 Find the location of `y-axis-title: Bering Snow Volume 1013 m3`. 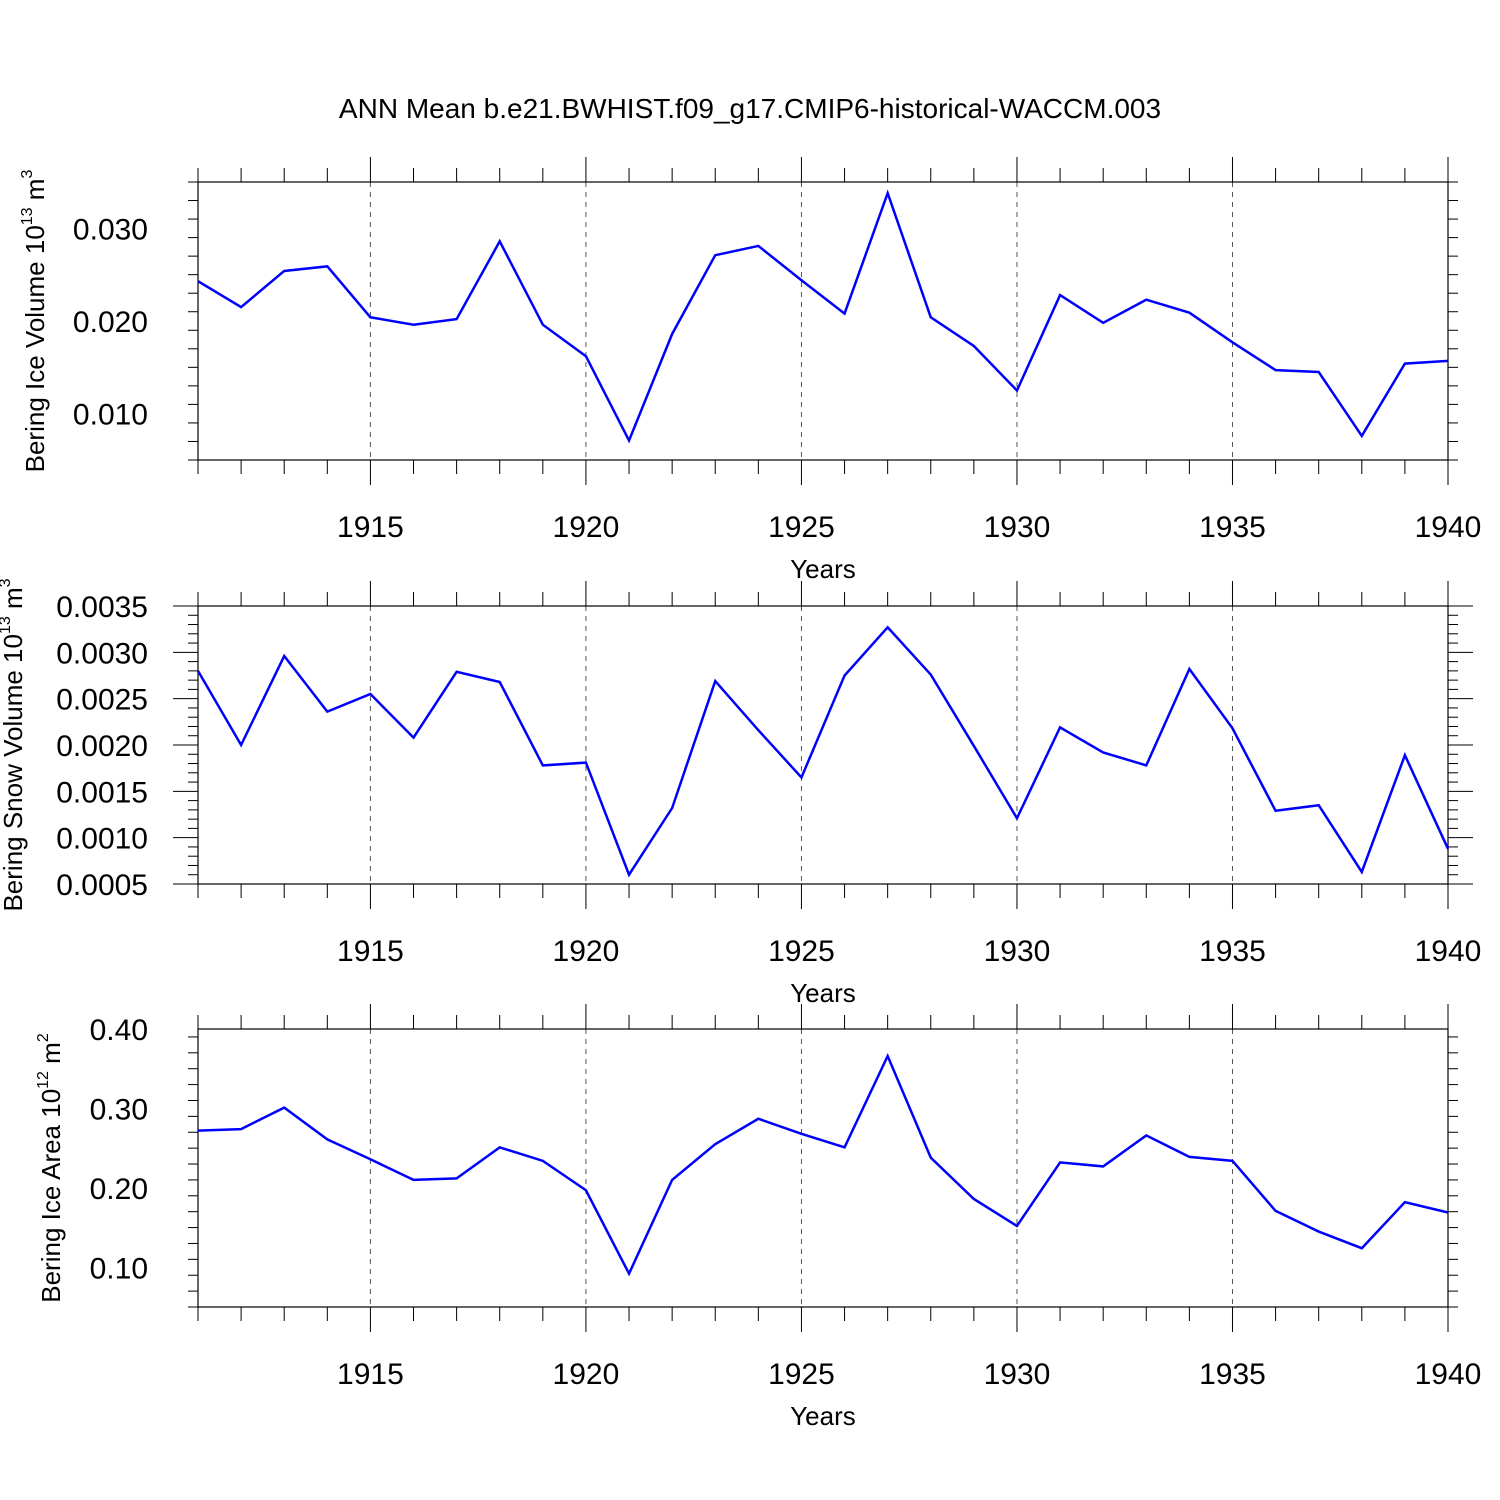

y-axis-title: Bering Snow Volume 1013 m3 is located at coordinates (14, 744).